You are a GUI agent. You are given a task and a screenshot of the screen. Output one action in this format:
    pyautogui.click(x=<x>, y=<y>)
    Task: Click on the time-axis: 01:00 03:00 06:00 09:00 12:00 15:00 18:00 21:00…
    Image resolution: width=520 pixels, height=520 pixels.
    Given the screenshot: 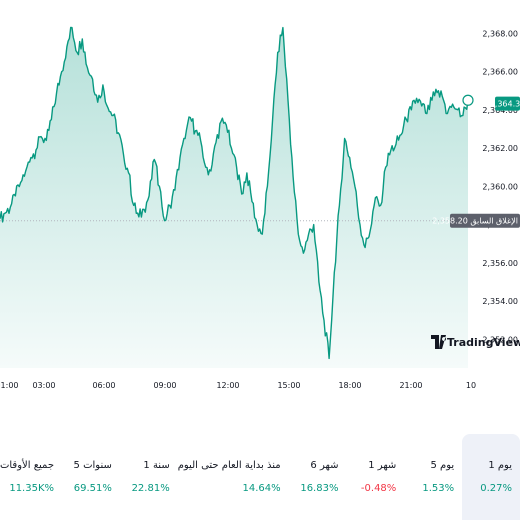 What is the action you would take?
    pyautogui.click(x=238, y=385)
    